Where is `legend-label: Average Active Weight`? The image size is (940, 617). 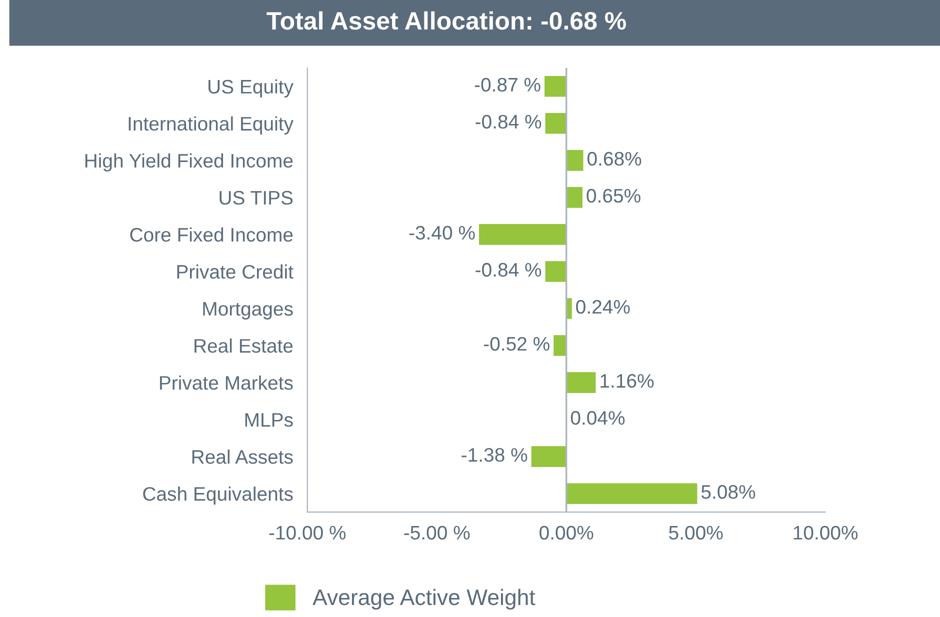 legend-label: Average Active Weight is located at coordinates (424, 599).